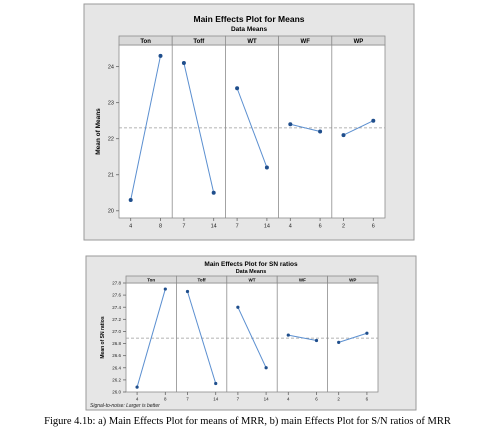 This screenshot has width=495, height=441. I want to click on sn-y-tick-label: 27.0, so click(116, 331).